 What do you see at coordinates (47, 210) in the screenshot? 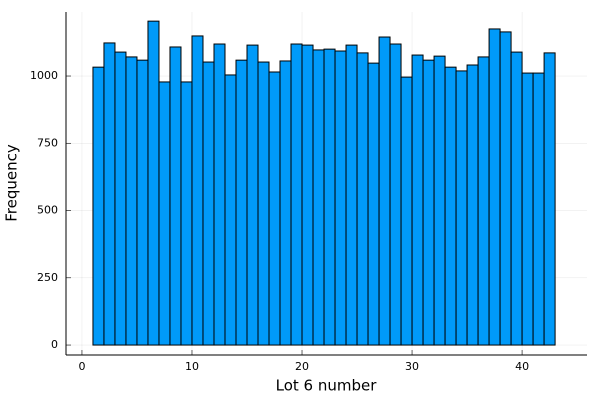
I see `y-tick-label: 500` at bounding box center [47, 210].